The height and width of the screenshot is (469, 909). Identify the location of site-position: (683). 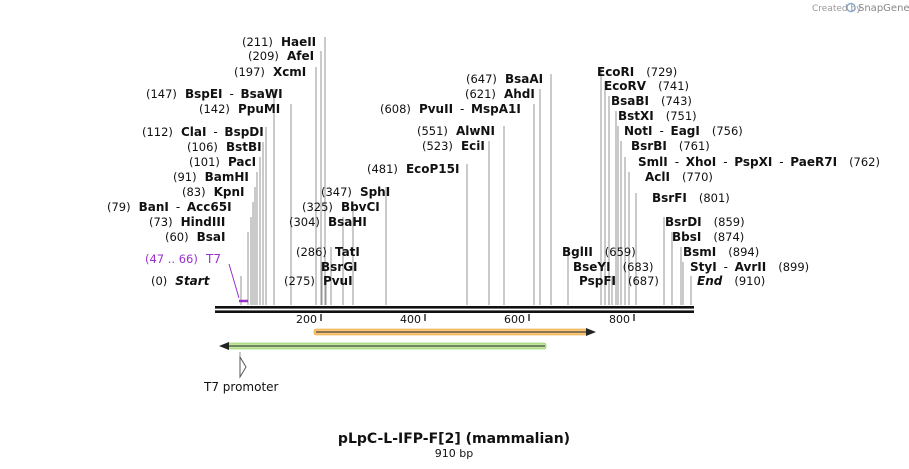
(638, 267).